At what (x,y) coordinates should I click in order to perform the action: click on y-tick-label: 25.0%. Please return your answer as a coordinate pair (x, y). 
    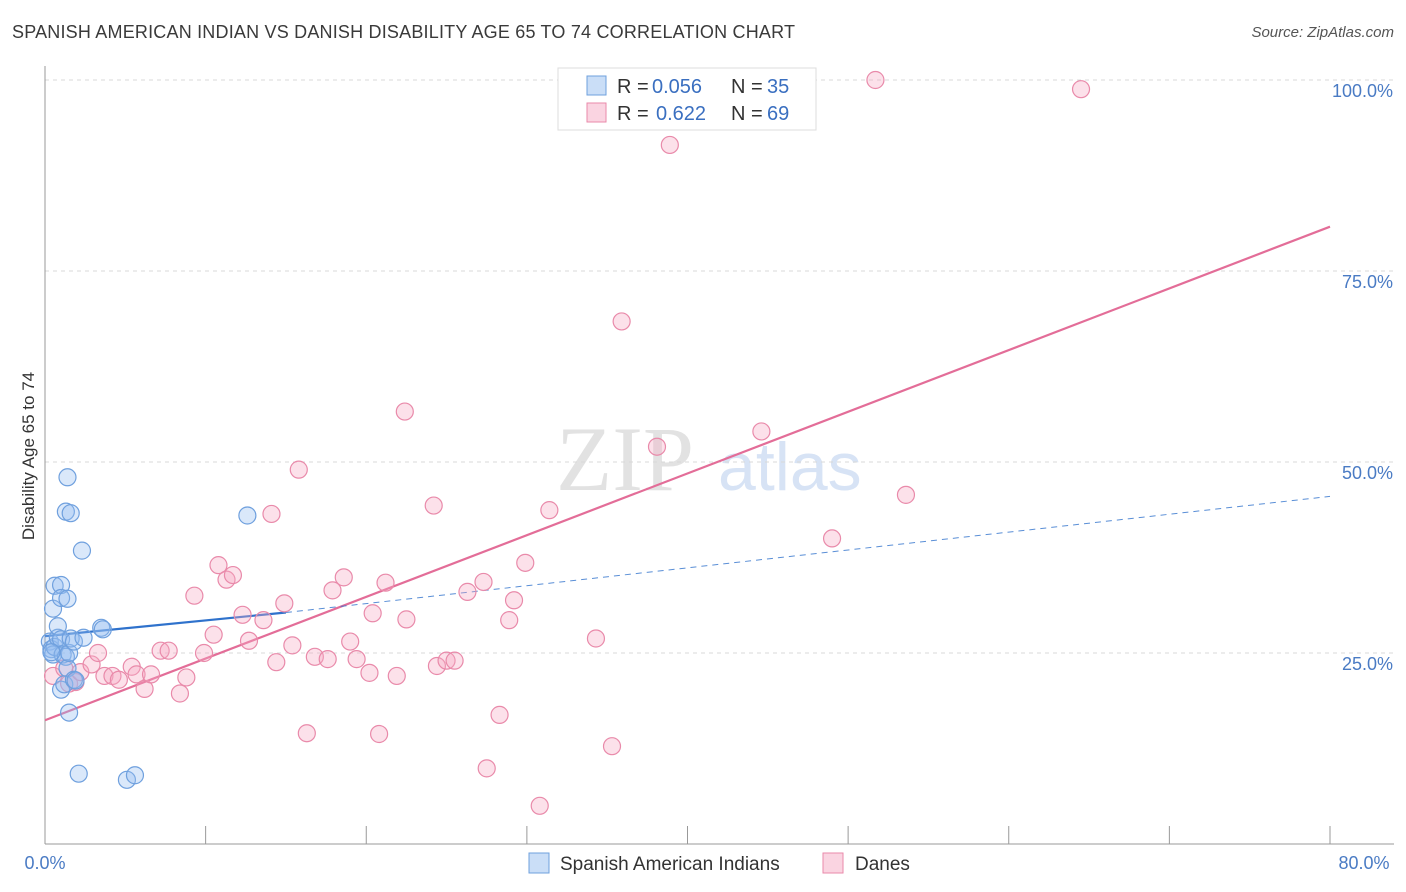
    Looking at the image, I should click on (1367, 664).